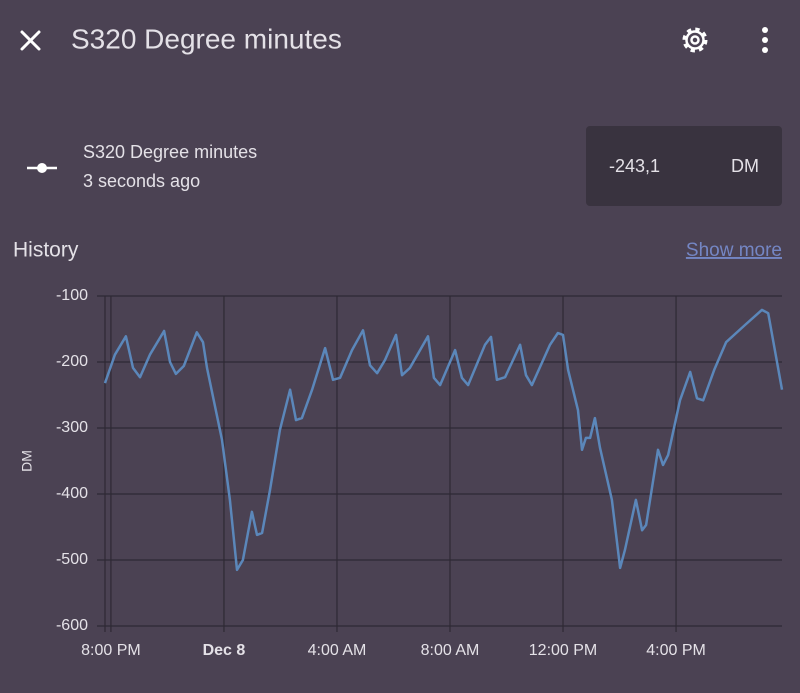 This screenshot has height=693, width=800. What do you see at coordinates (745, 166) in the screenshot?
I see `state-unit: DM` at bounding box center [745, 166].